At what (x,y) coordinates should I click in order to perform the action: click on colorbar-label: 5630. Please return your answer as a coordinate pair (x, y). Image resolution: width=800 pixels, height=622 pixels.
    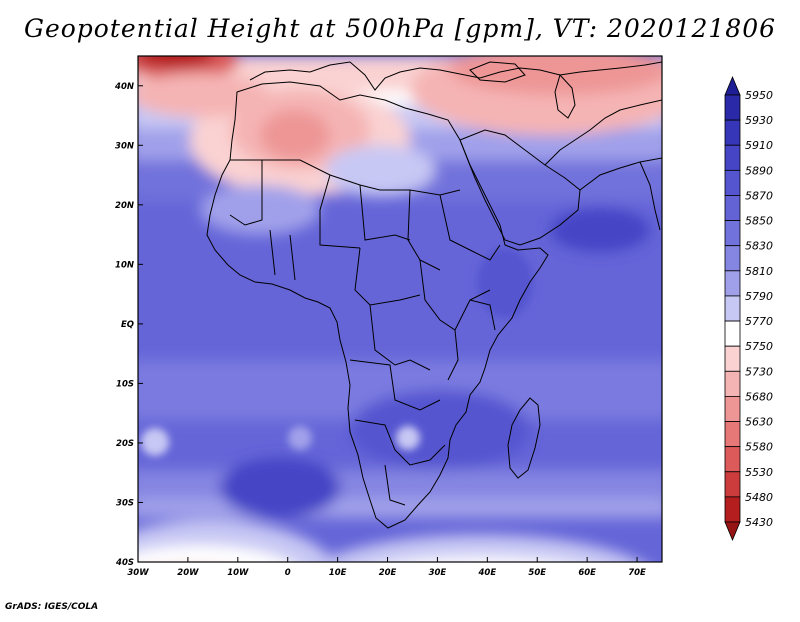
    Looking at the image, I should click on (759, 422).